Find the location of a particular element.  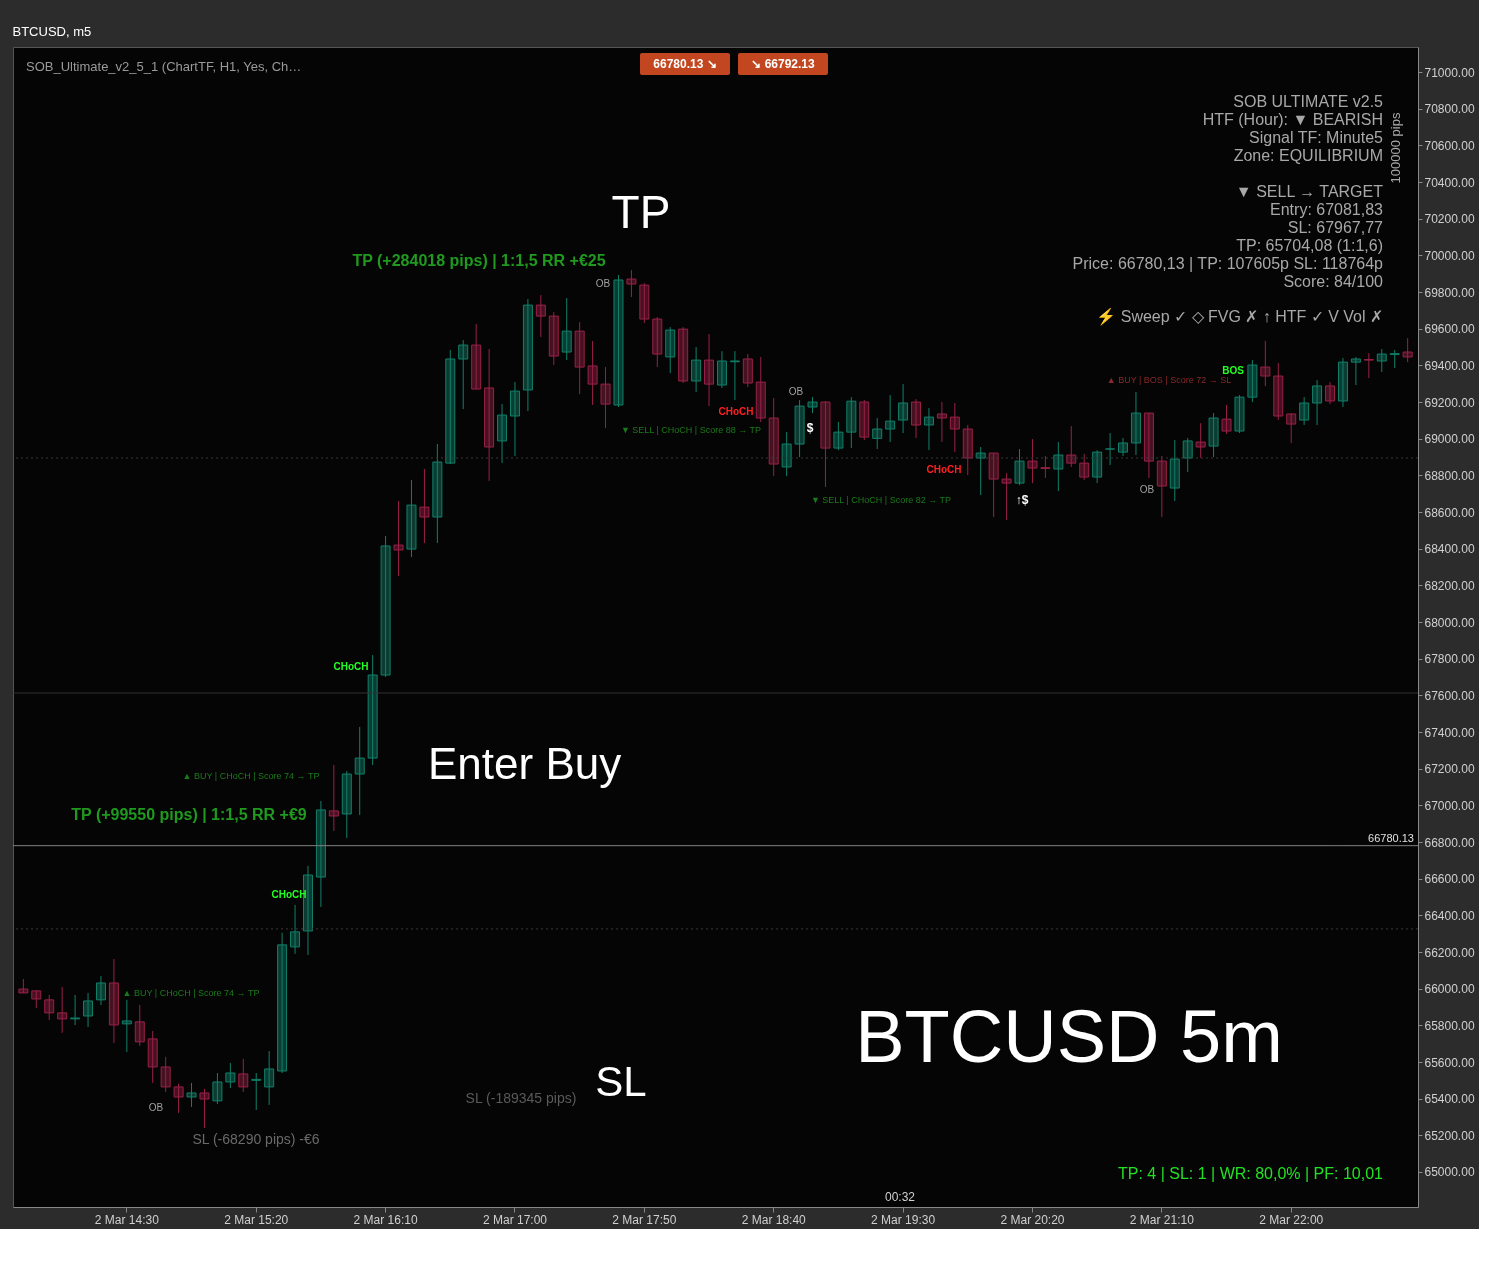

annotation: BOS is located at coordinates (1233, 370).